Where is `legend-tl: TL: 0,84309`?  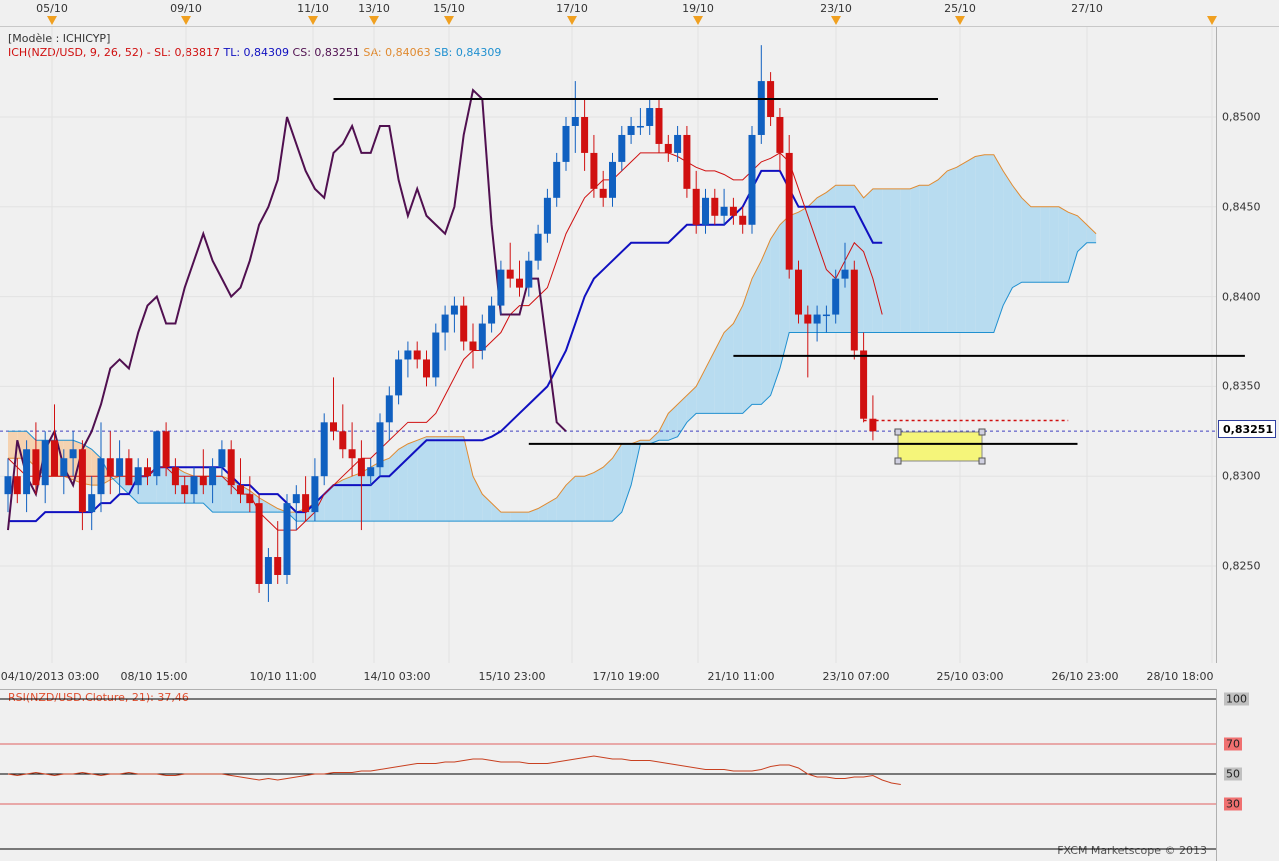 legend-tl: TL: 0,84309 is located at coordinates (256, 52).